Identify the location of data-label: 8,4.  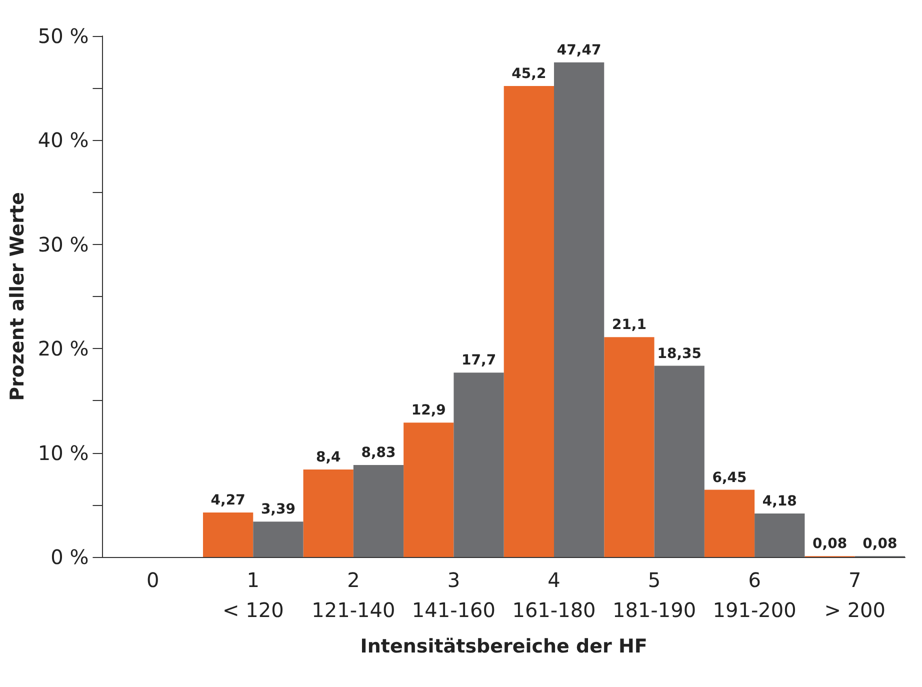
(329, 457).